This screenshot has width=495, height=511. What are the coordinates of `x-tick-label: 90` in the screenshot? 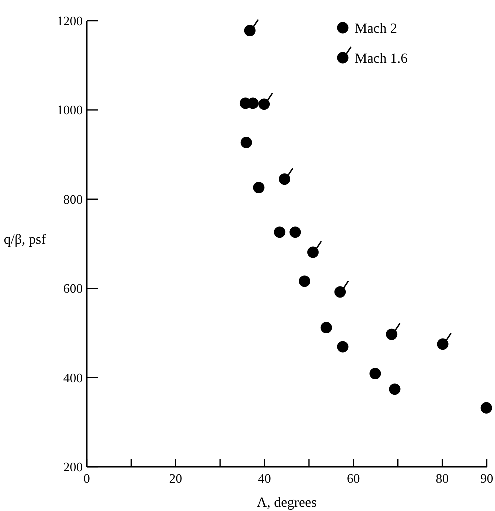 It's located at (487, 478).